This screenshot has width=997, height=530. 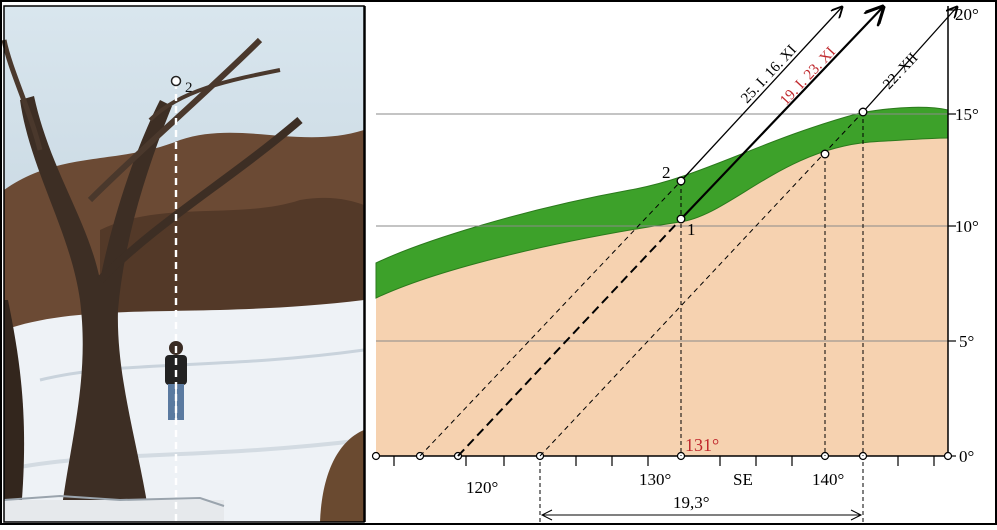 What do you see at coordinates (189, 88) in the screenshot?
I see `photo-point-label: 2` at bounding box center [189, 88].